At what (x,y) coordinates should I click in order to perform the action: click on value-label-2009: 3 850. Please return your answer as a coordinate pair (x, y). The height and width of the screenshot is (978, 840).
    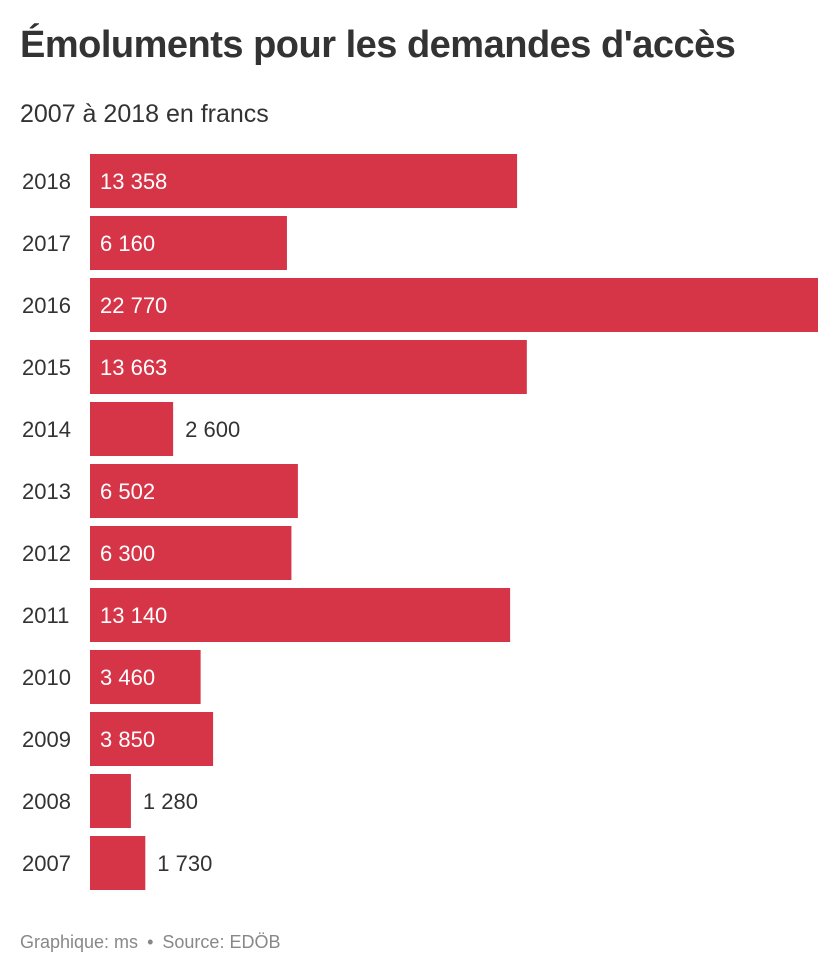
    Looking at the image, I should click on (127, 739).